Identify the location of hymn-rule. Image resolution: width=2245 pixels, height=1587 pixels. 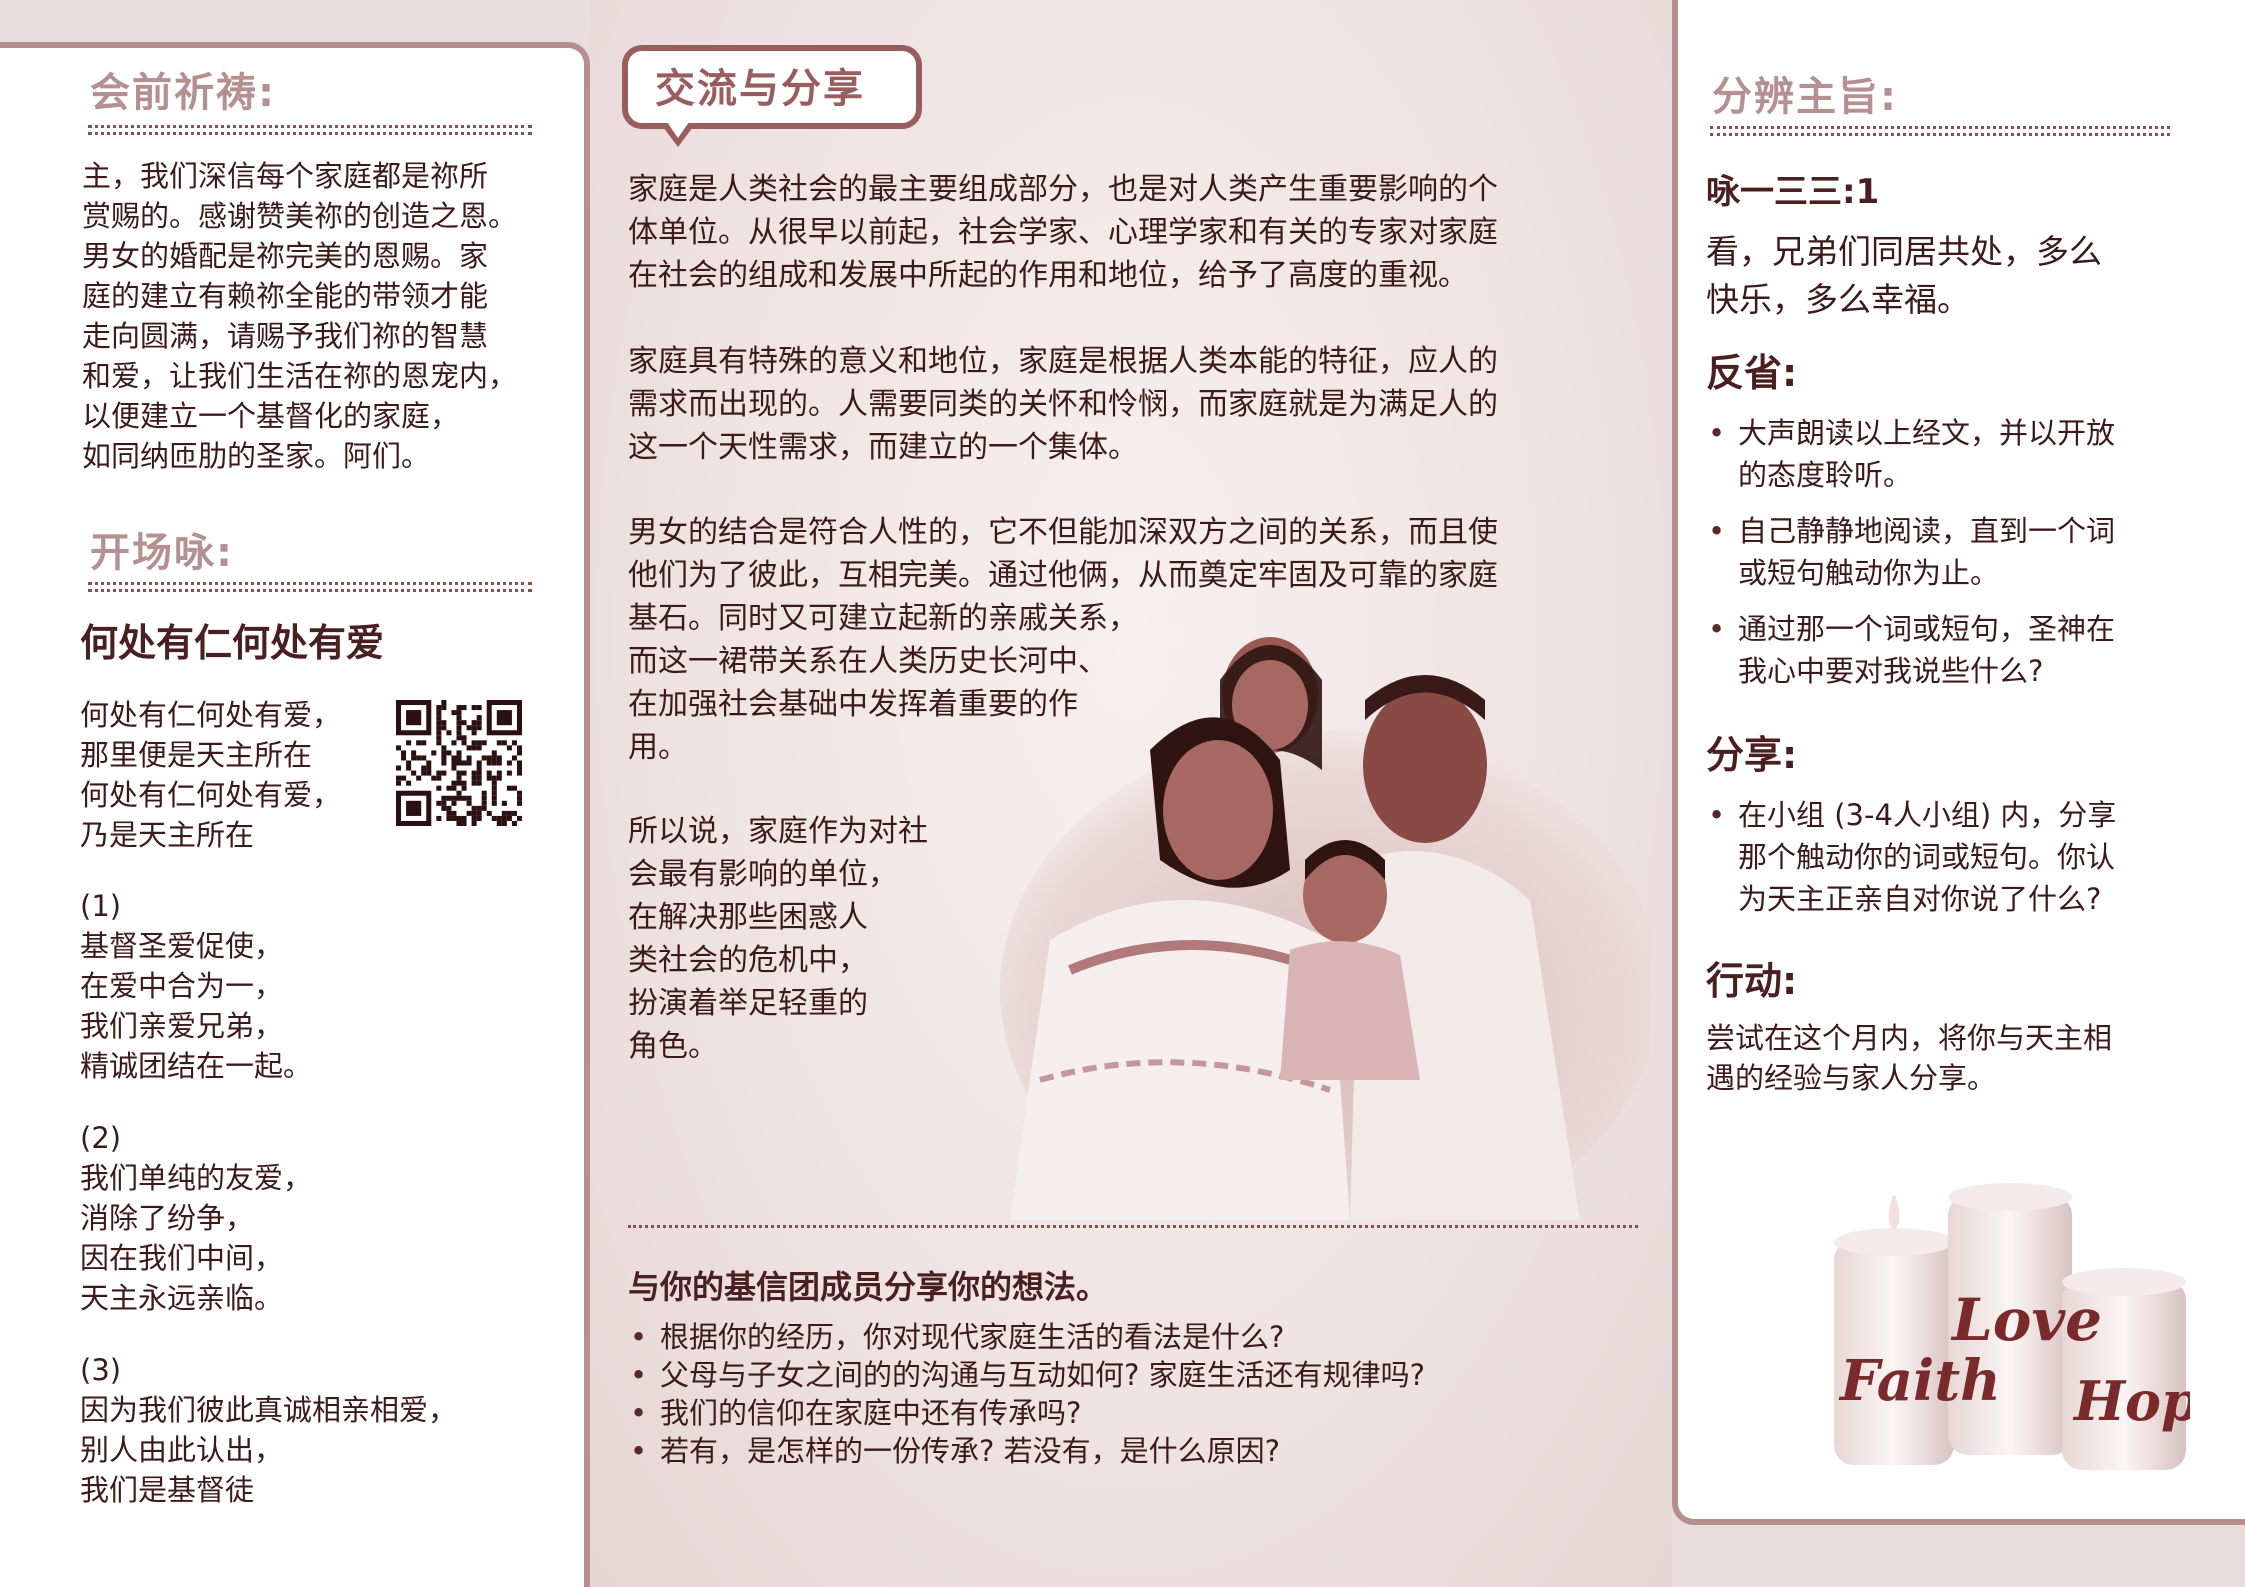
(310, 587).